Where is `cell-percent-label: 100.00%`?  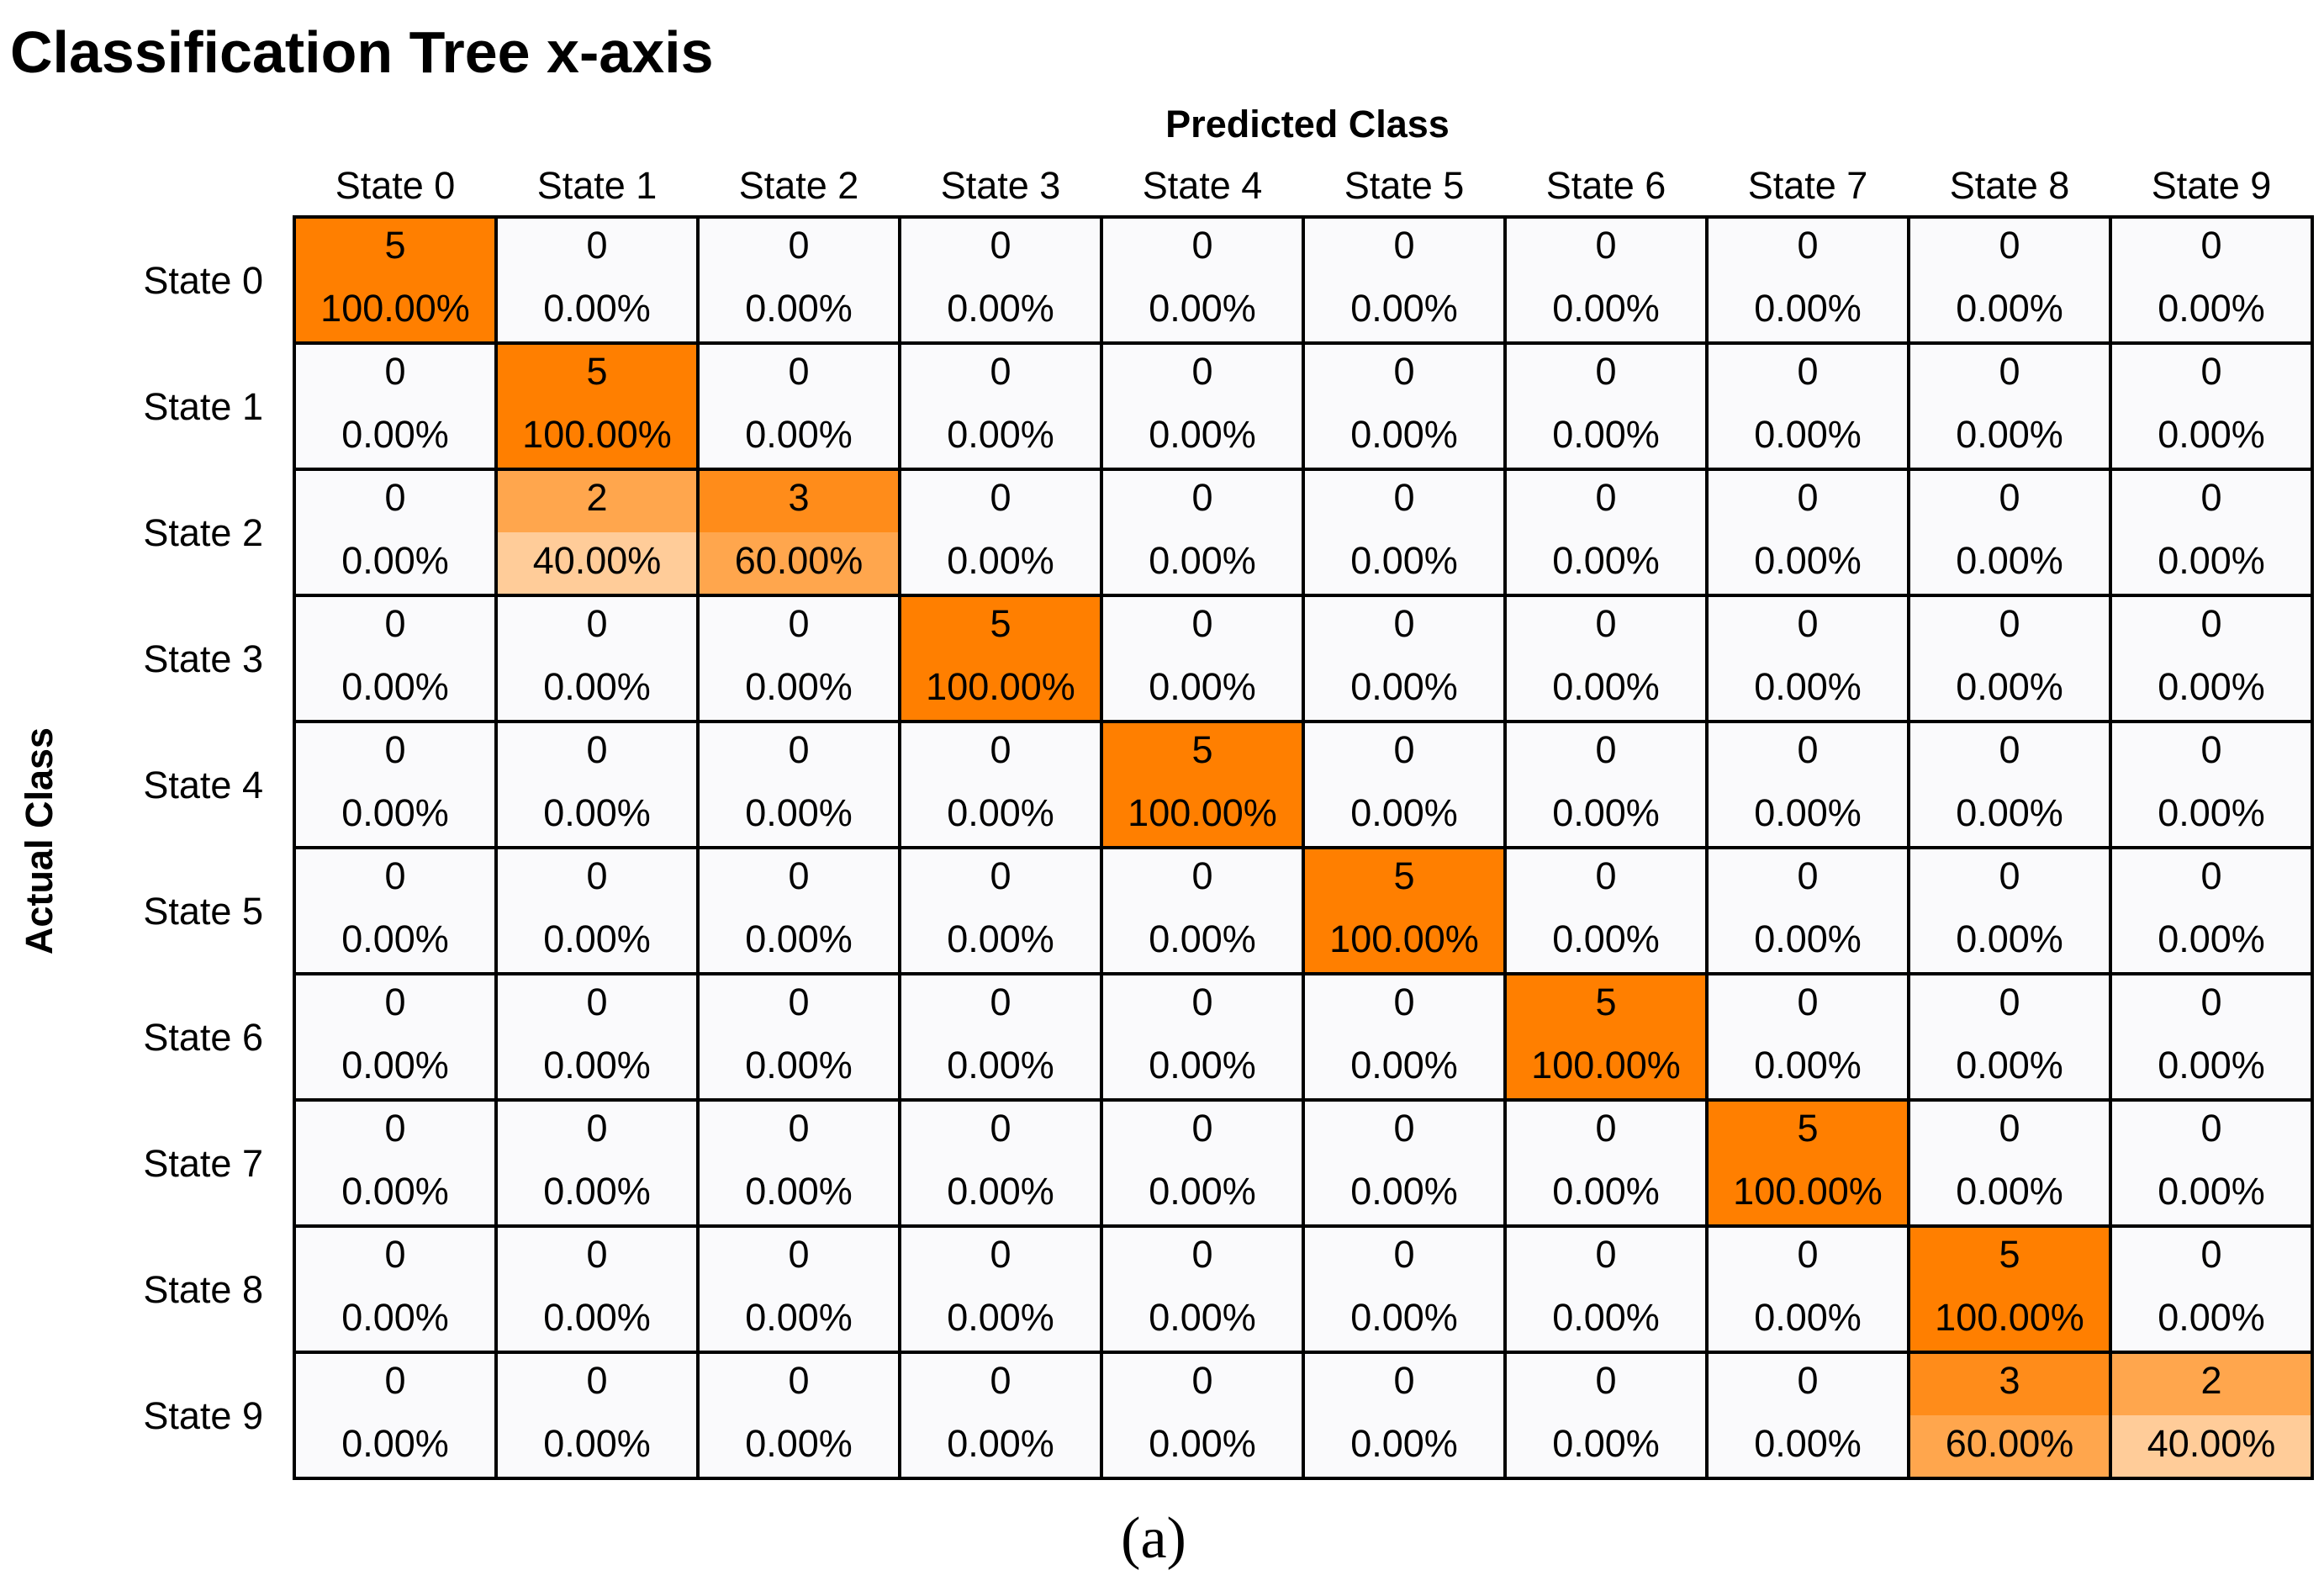
cell-percent-label: 100.00% is located at coordinates (1202, 813).